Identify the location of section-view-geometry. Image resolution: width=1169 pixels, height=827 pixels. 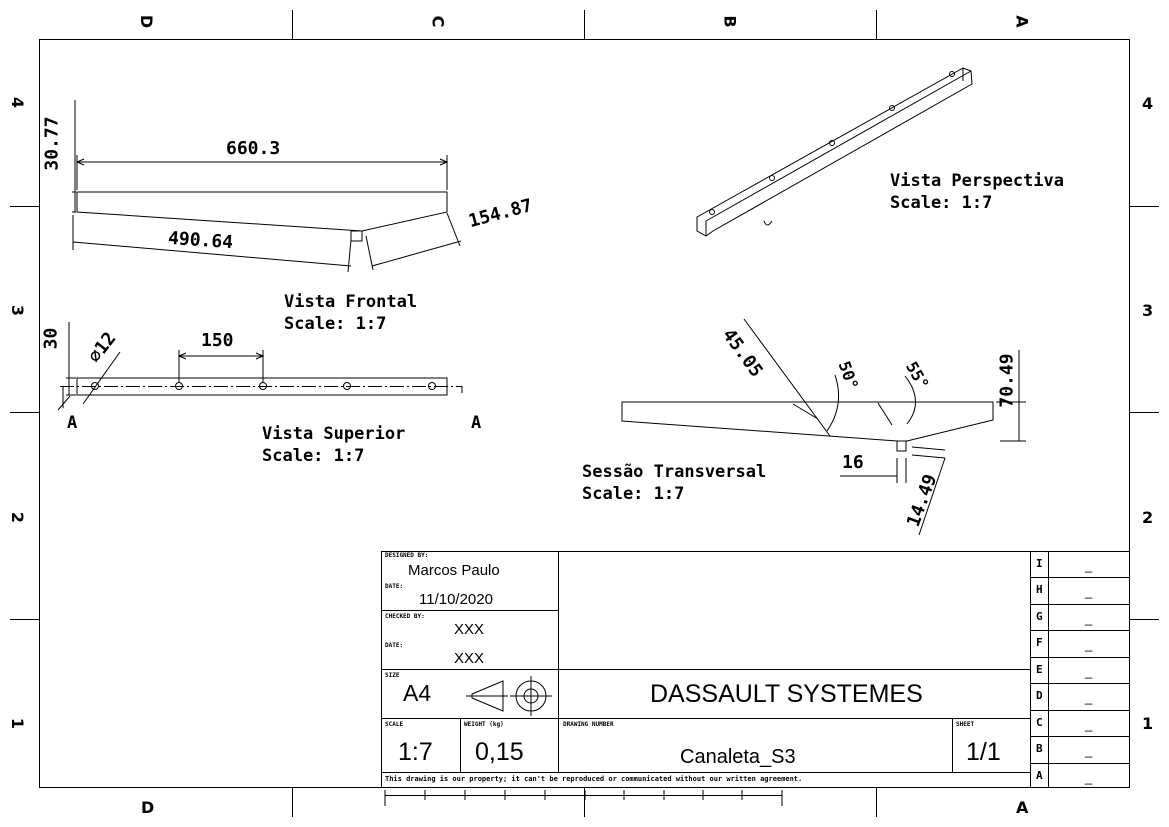
(823, 427).